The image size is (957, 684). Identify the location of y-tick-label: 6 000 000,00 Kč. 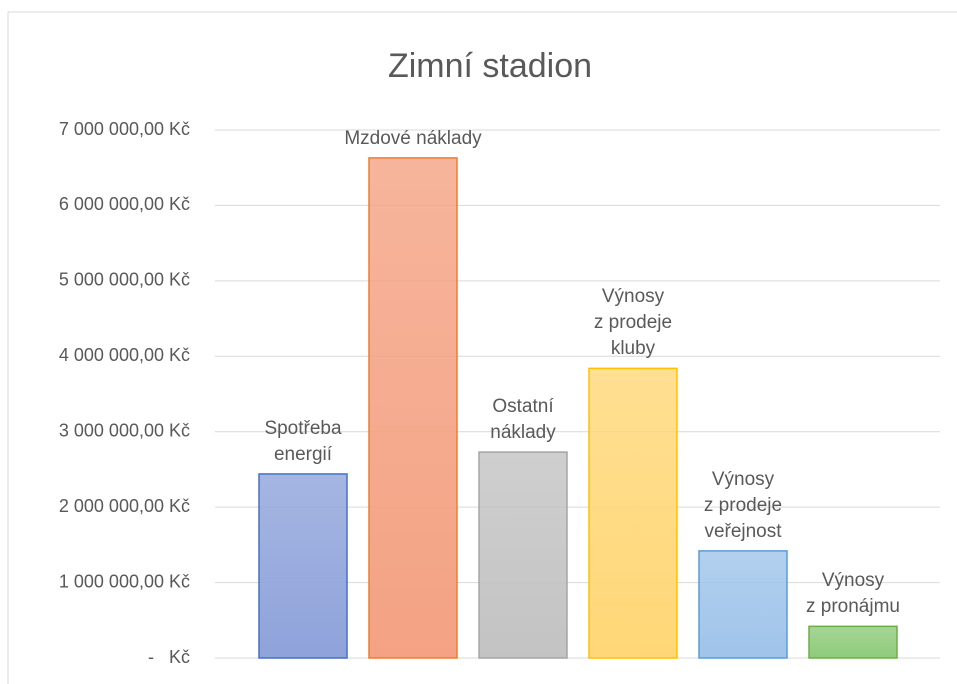
(124, 204).